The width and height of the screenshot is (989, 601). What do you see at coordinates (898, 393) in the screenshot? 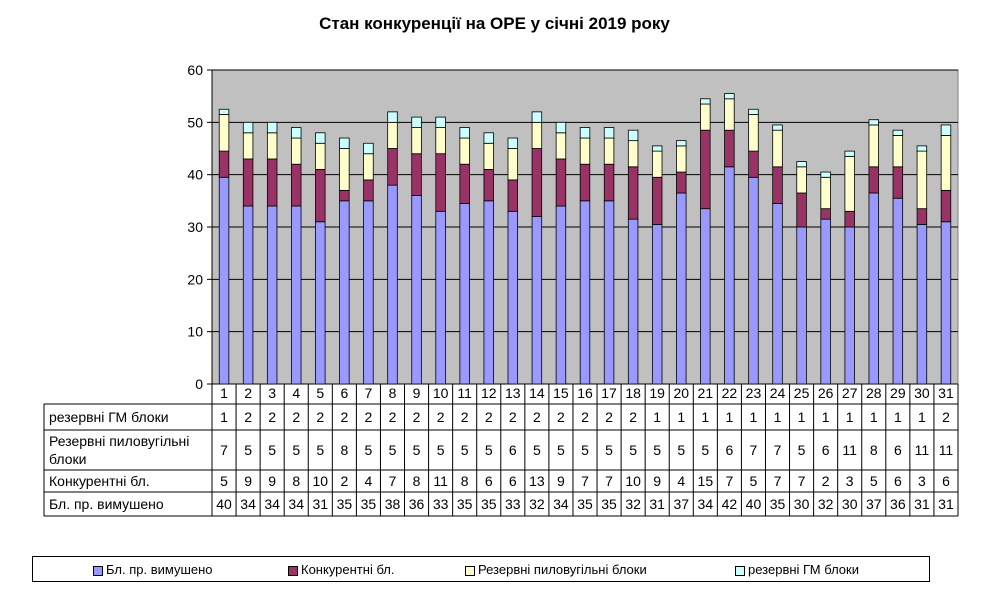
I see `x-category-label: 29` at bounding box center [898, 393].